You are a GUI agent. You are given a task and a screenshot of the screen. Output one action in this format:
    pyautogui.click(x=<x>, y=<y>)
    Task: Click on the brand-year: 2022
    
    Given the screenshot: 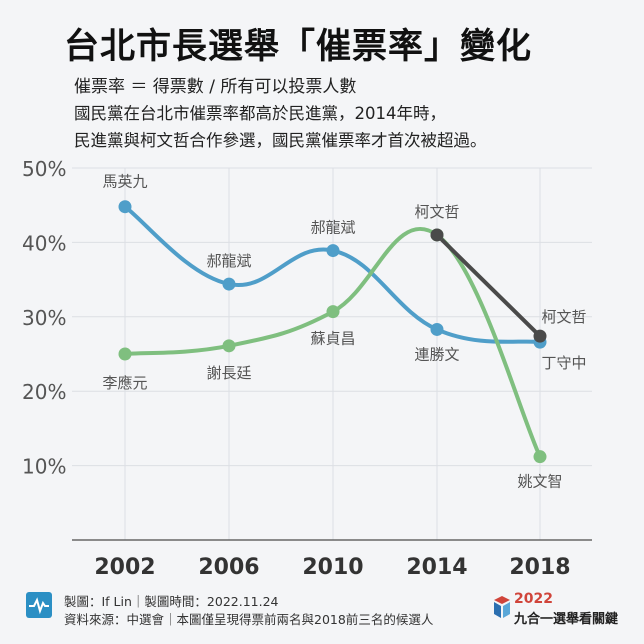 What is the action you would take?
    pyautogui.click(x=533, y=599)
    